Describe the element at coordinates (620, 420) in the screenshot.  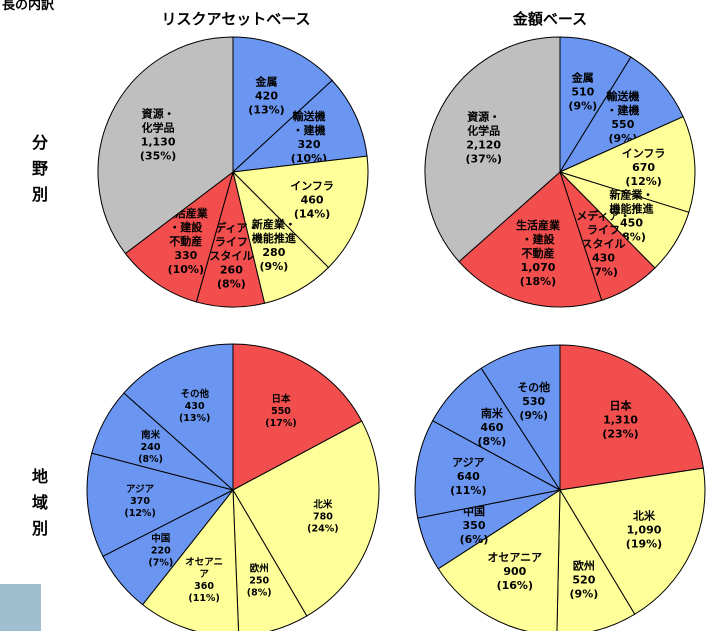
I see `slice-label-text: 1,310` at that location.